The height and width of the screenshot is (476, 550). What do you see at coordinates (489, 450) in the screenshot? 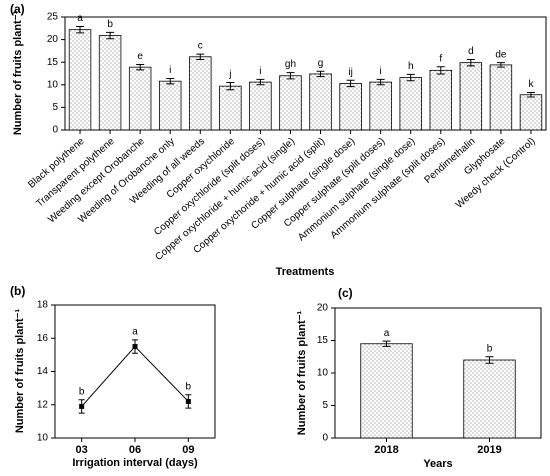
I see `x-tick-label: 2019` at bounding box center [489, 450].